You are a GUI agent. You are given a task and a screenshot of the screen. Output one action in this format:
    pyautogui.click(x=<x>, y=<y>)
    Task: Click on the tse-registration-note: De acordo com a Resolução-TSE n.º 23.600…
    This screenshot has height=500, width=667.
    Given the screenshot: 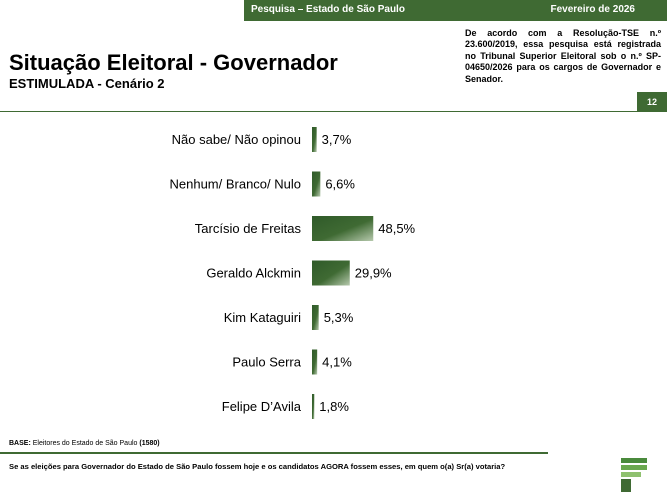 What is the action you would take?
    pyautogui.click(x=563, y=56)
    